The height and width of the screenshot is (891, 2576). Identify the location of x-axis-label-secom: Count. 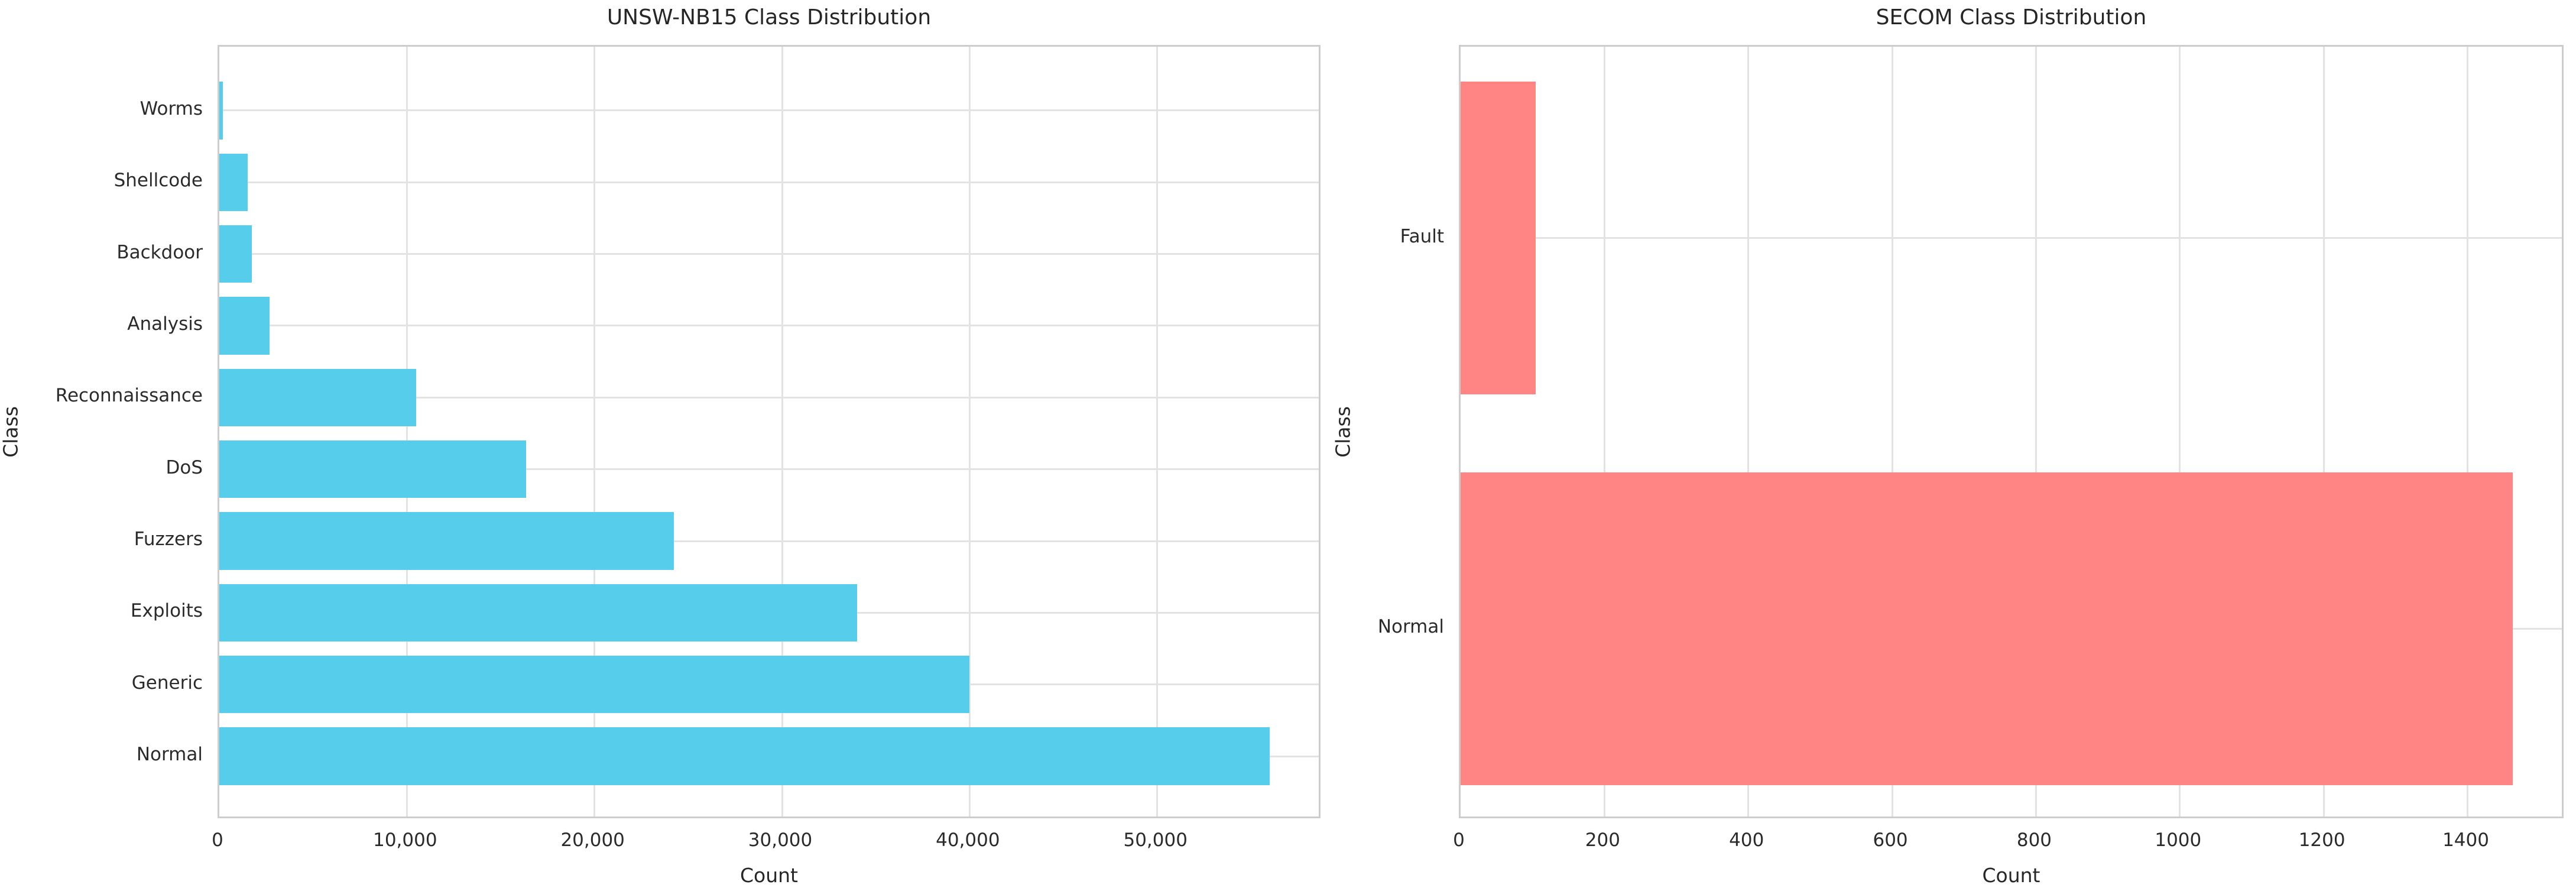
(2011, 875).